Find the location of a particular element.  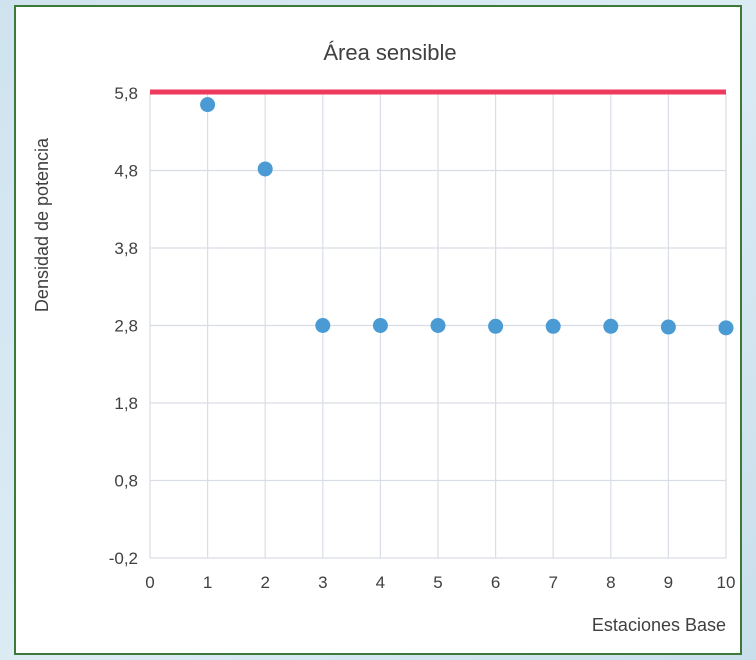

x-axis-ticks: 0 1 2 3 4 5 6 7 8 9 10 is located at coordinates (440, 582).